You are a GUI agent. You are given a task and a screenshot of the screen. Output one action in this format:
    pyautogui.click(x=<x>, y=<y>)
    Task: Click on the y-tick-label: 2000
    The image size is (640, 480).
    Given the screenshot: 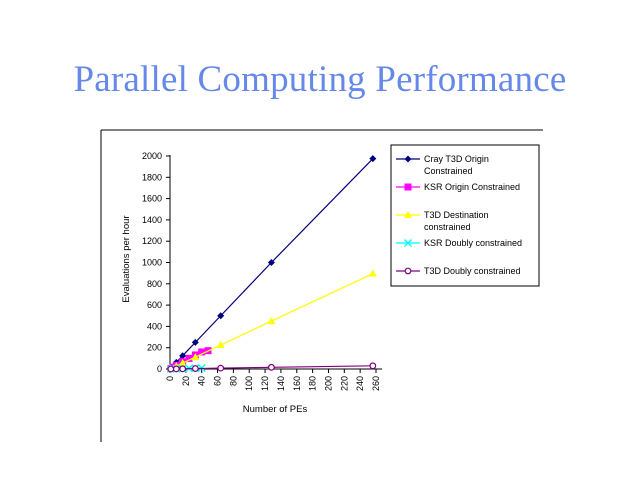 What is the action you would take?
    pyautogui.click(x=152, y=156)
    